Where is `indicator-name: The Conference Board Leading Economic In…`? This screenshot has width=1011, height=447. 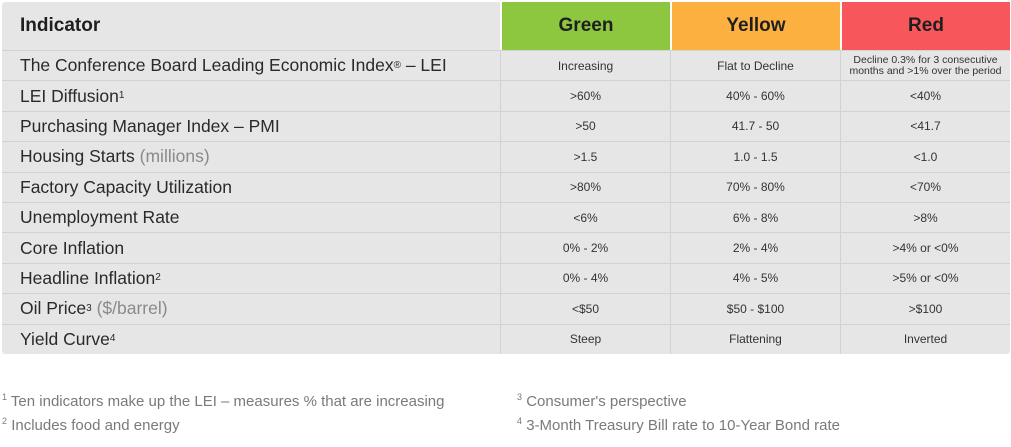 indicator-name: The Conference Board Leading Economic In… is located at coordinates (233, 65).